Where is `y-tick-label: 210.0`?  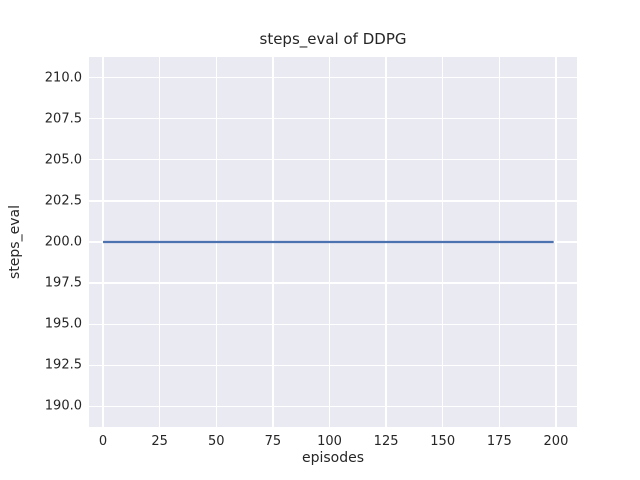
y-tick-label: 210.0 is located at coordinates (63, 78).